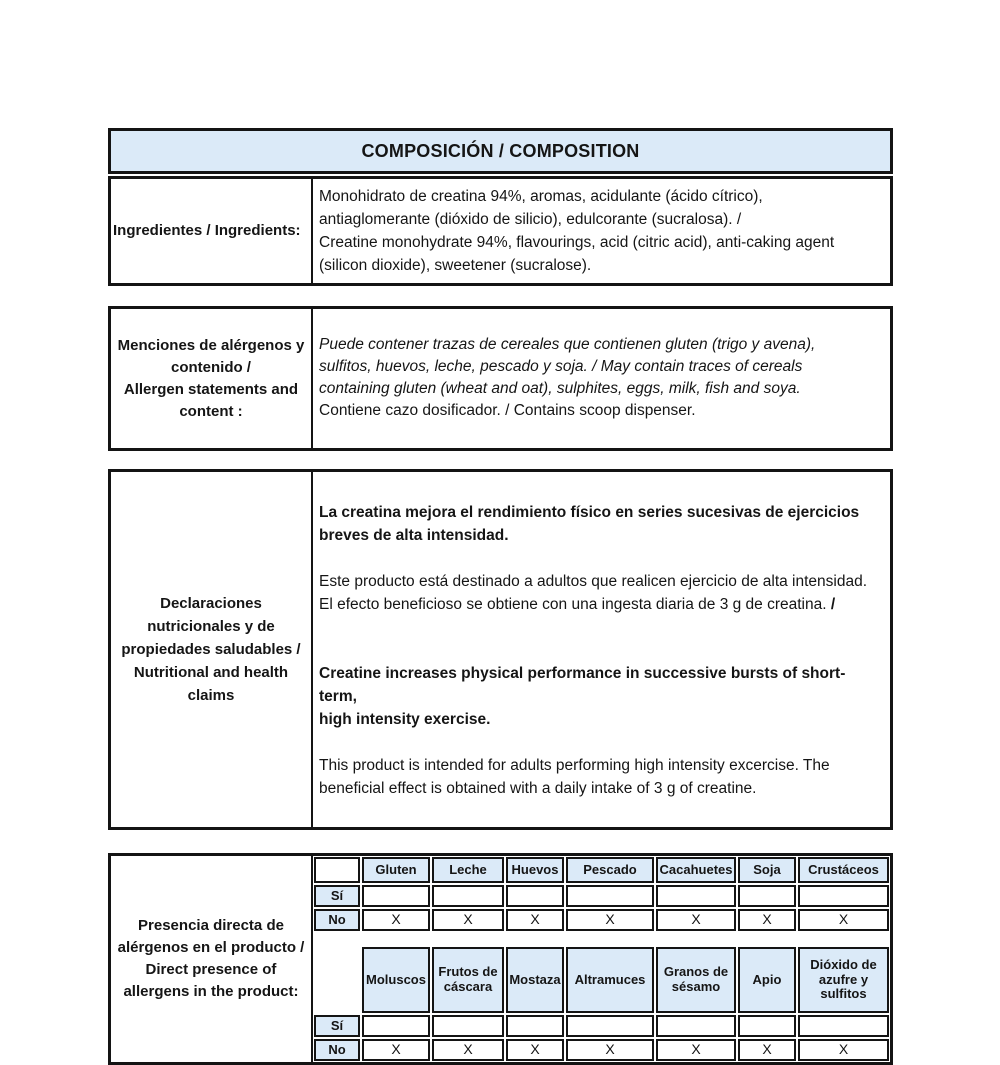  Describe the element at coordinates (468, 920) in the screenshot. I see `cell-no-leche: X` at that location.